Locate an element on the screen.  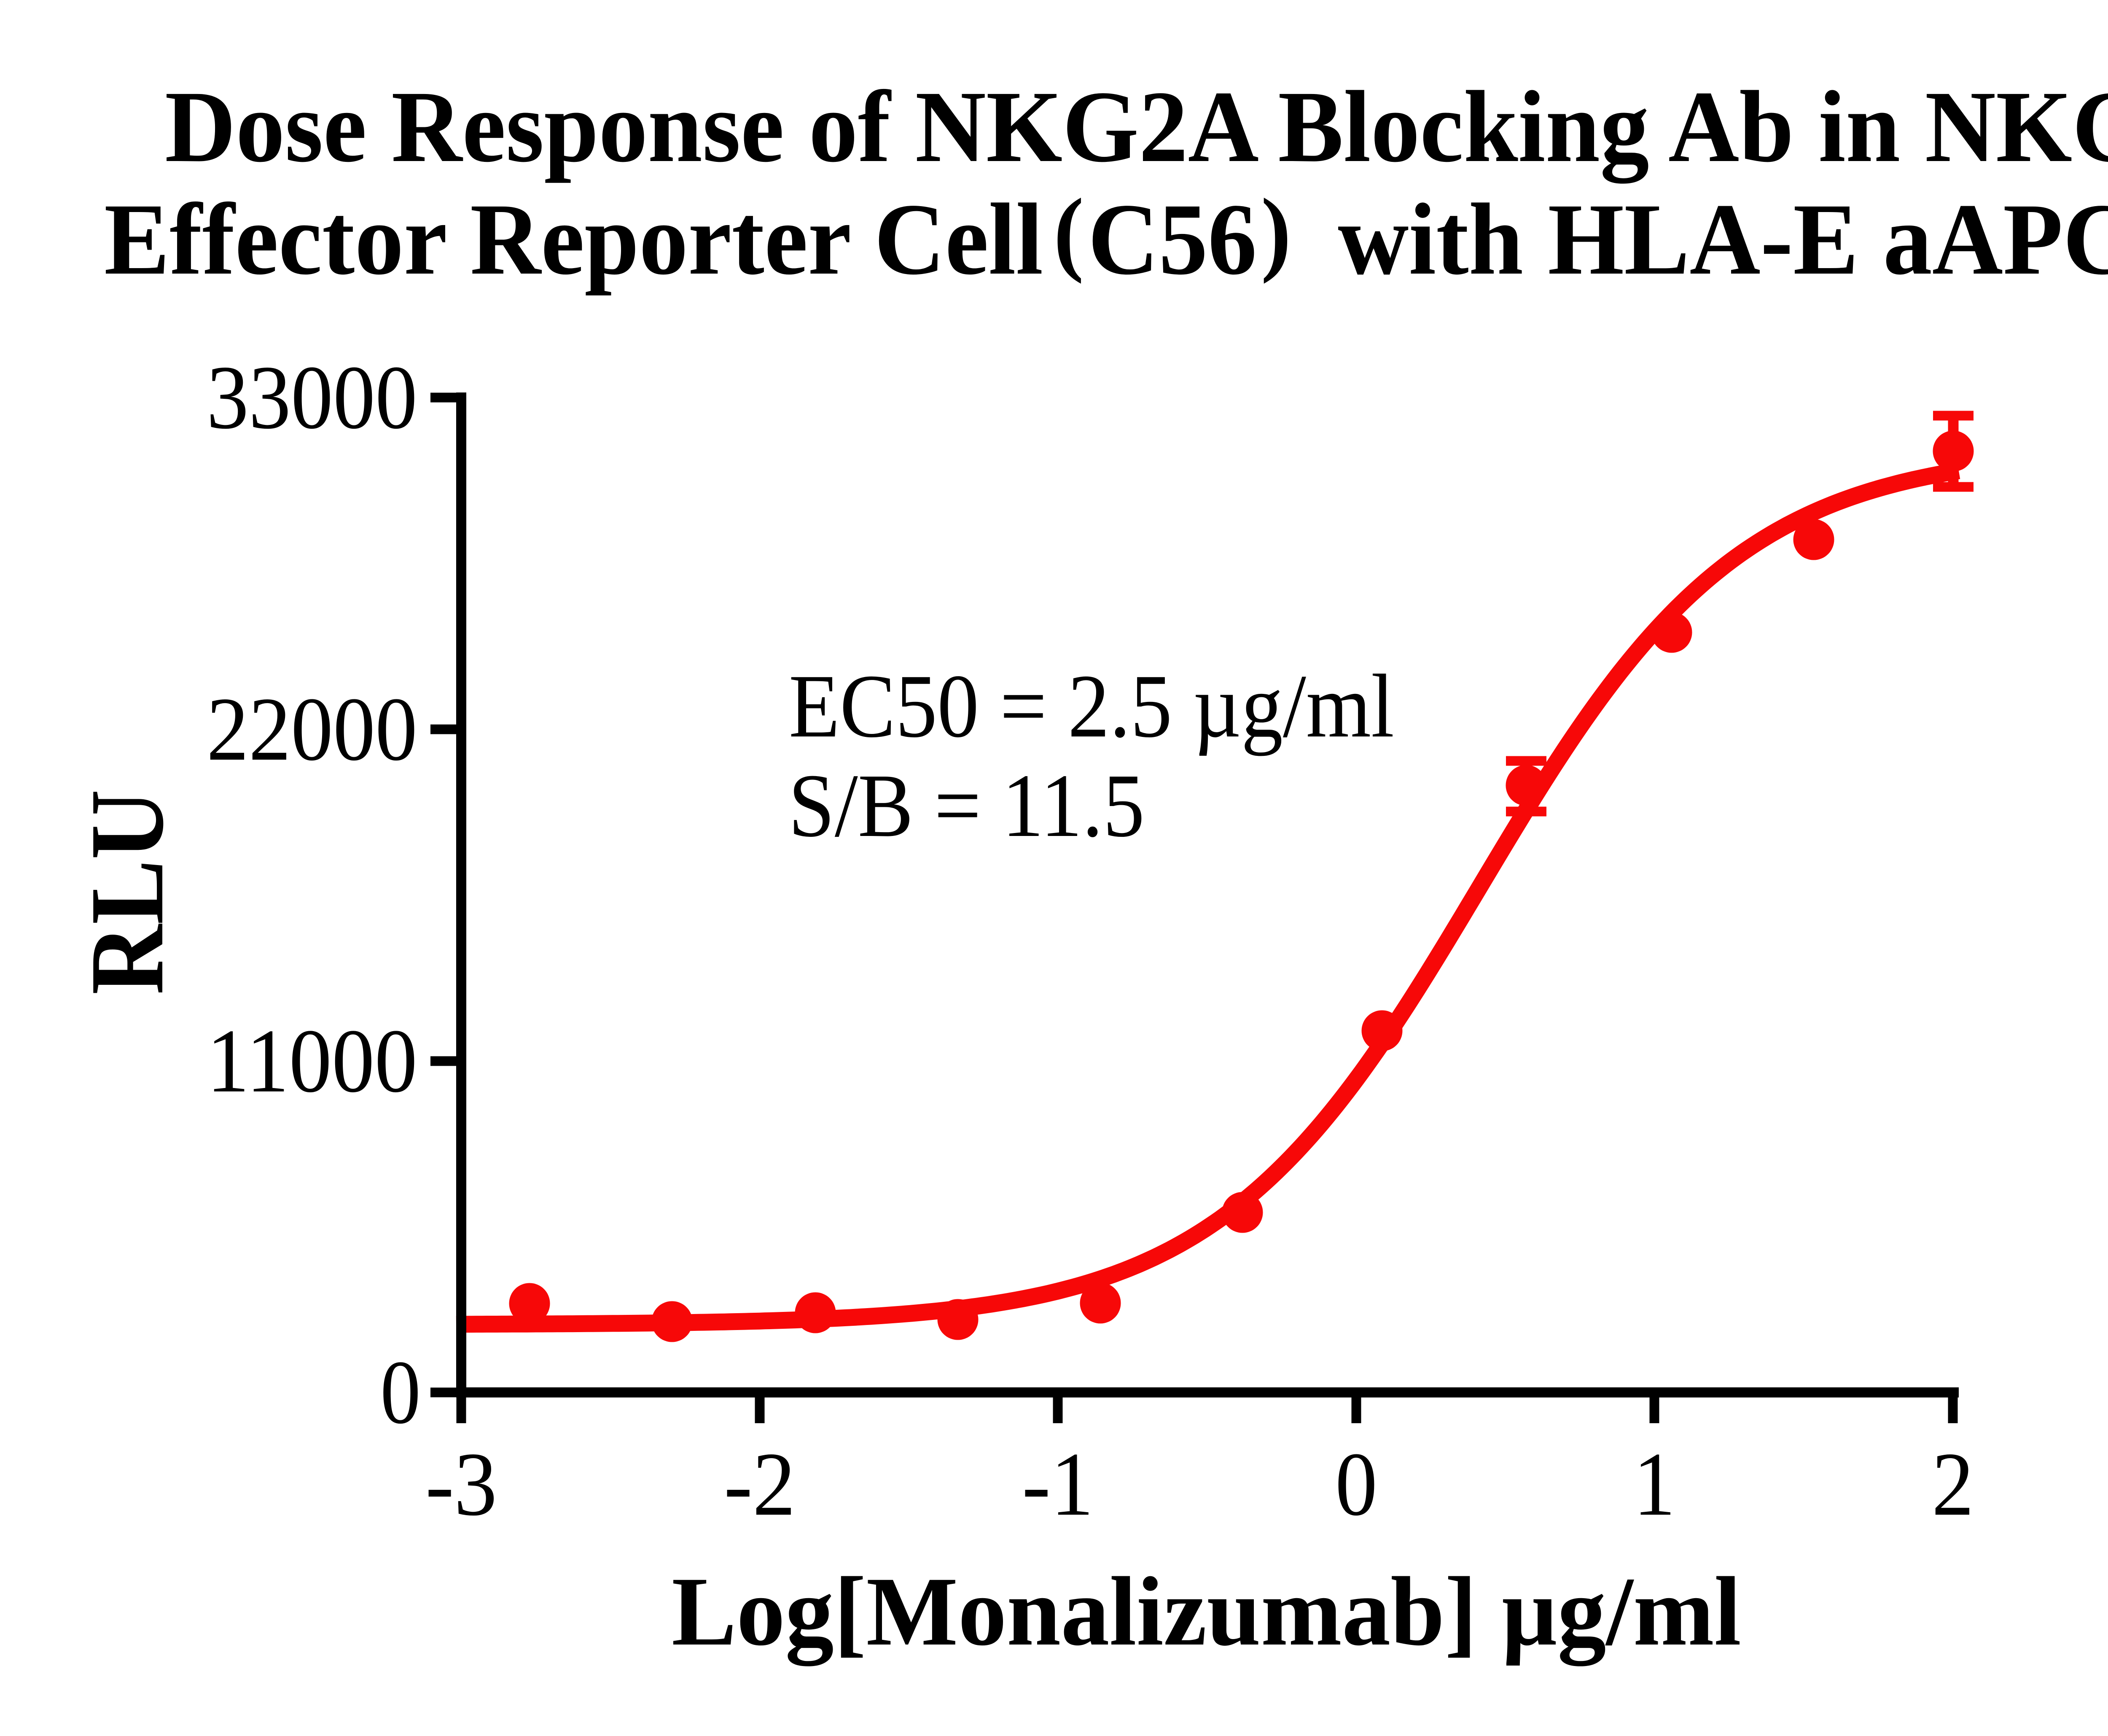
svg-text: -1 is located at coordinates (1058, 1484).